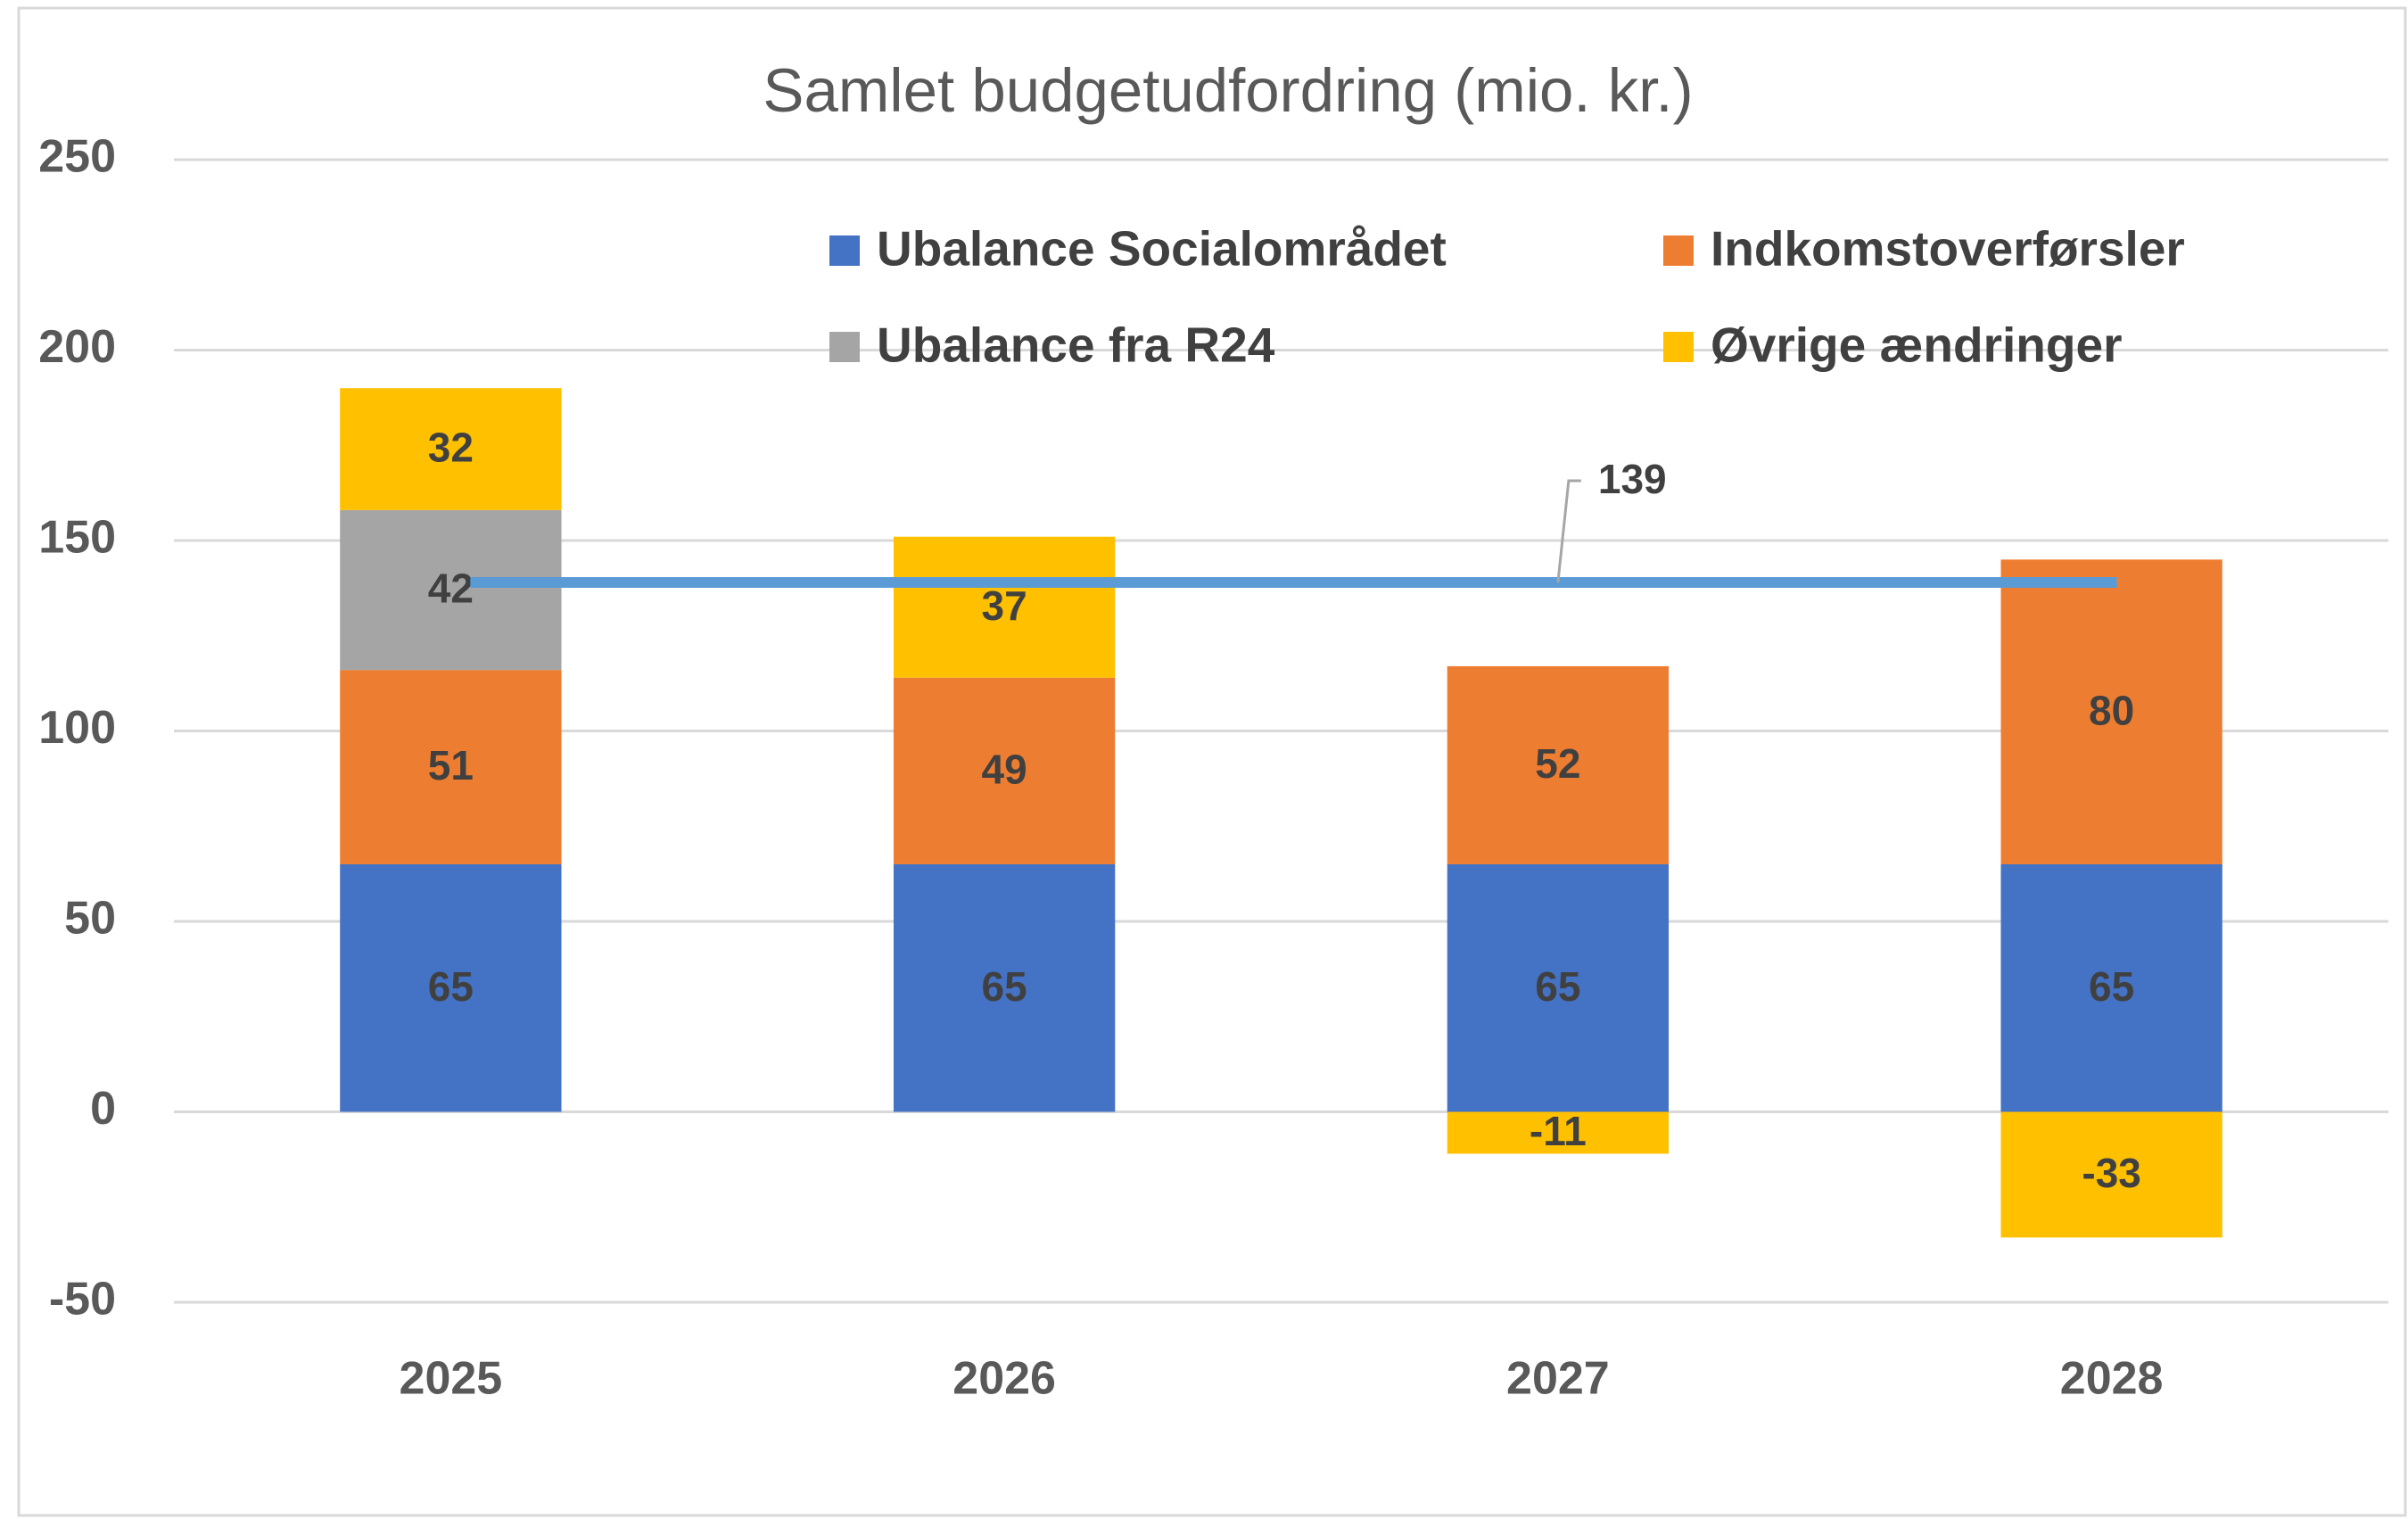 The image size is (2408, 1519). Describe the element at coordinates (1228, 90) in the screenshot. I see `chart-title: Samlet budgetudfordring (mio. kr.)` at that location.